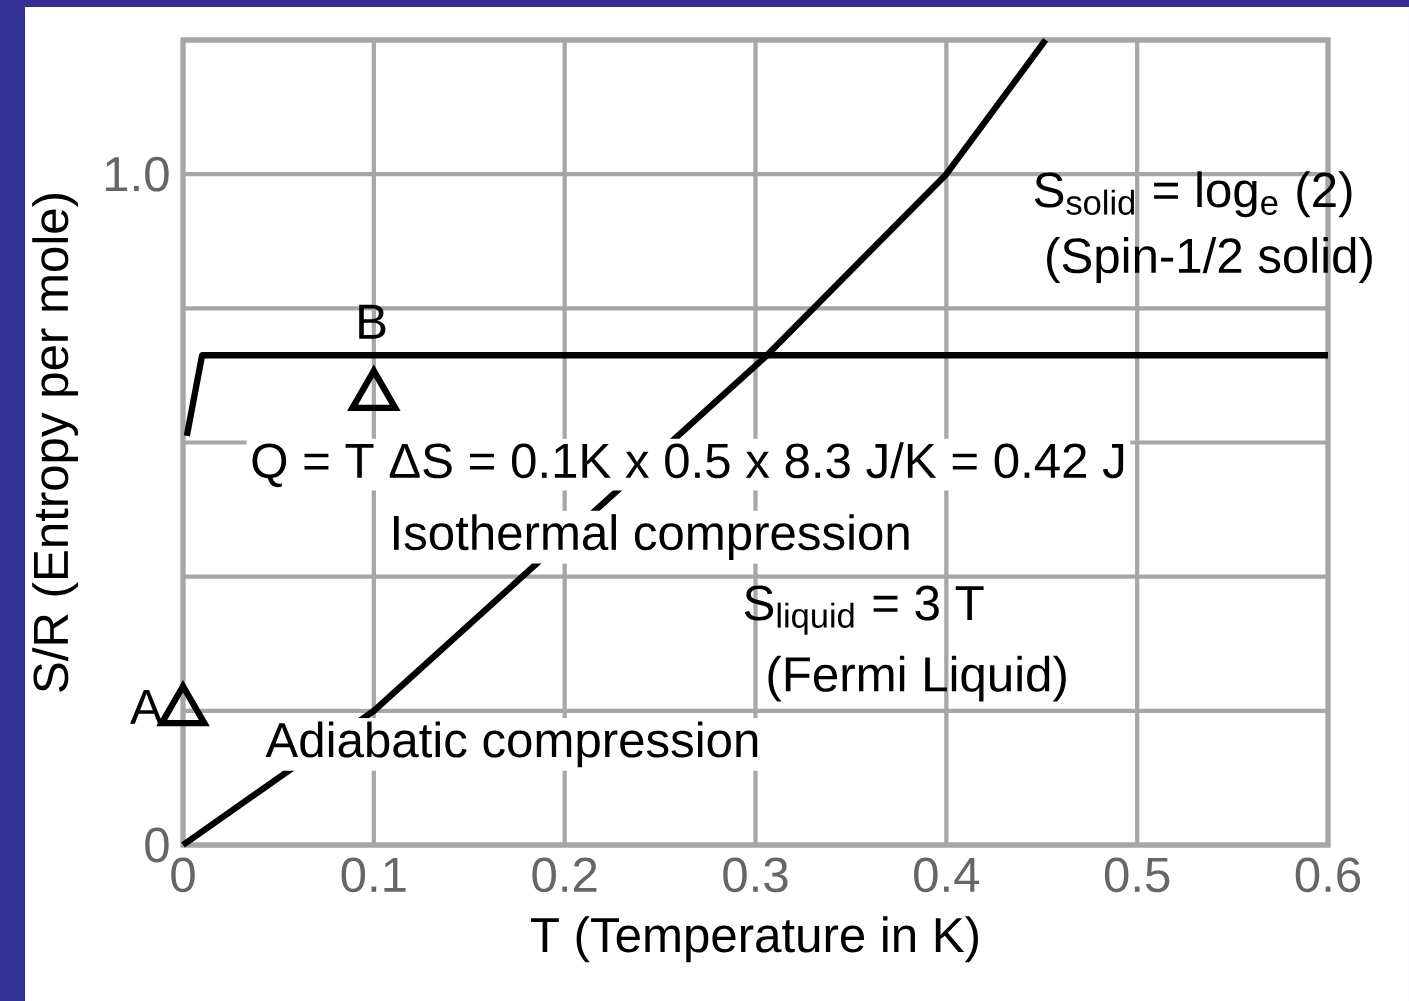  Describe the element at coordinates (688, 465) in the screenshot. I see `annotation: Q = T ΔS = 0.1K x 0.5 x 8.3 J/K = 0.42 J` at that location.